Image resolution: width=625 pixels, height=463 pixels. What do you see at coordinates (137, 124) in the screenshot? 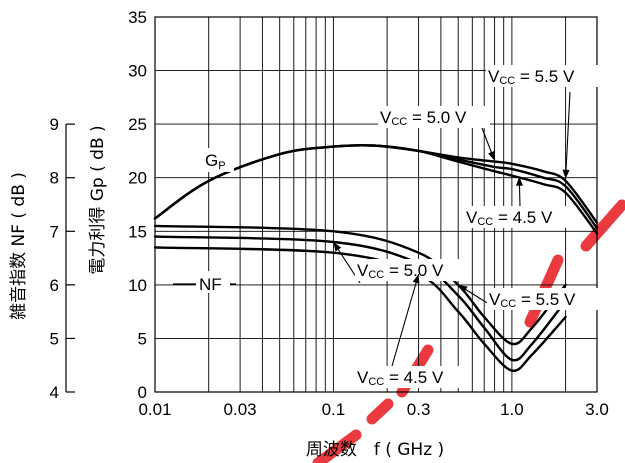
I see `gp-tick-label: 25` at bounding box center [137, 124].